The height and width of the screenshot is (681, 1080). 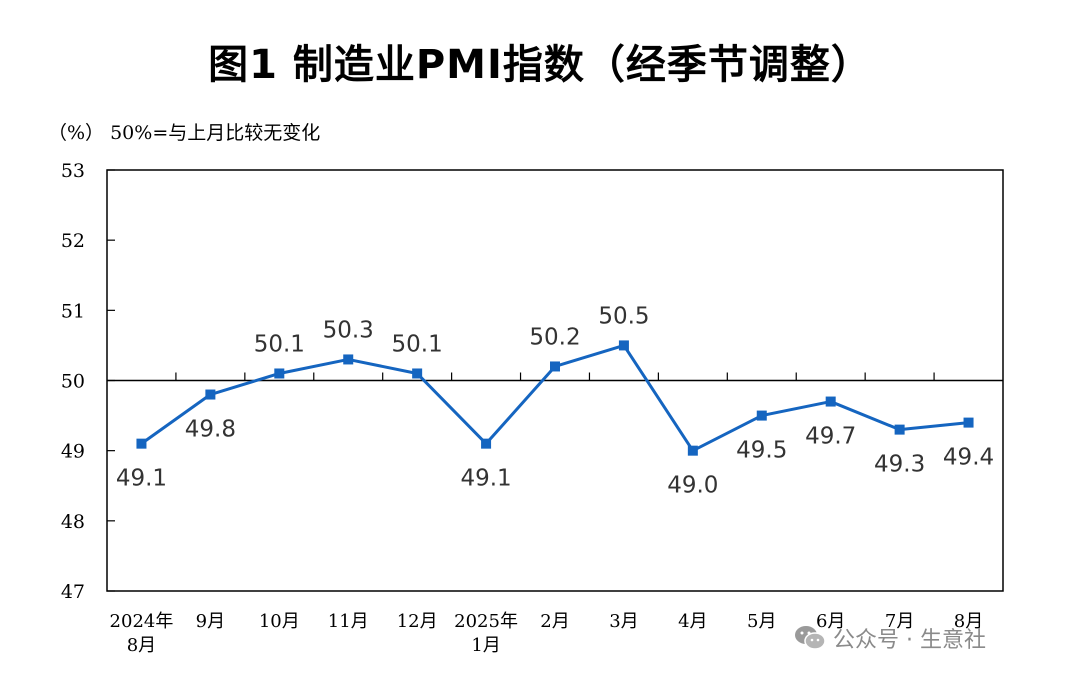 I want to click on data-label: 50.3, so click(x=348, y=330).